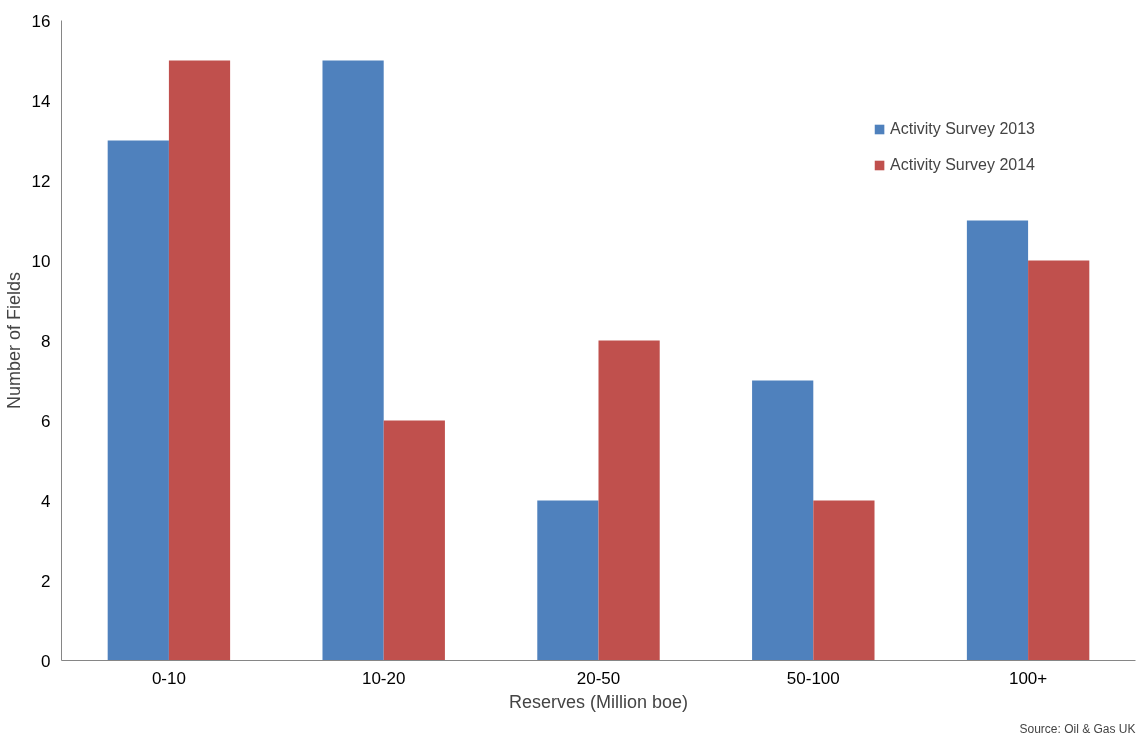 The height and width of the screenshot is (749, 1148). Describe the element at coordinates (46, 341) in the screenshot. I see `y-tick-label: 8` at that location.